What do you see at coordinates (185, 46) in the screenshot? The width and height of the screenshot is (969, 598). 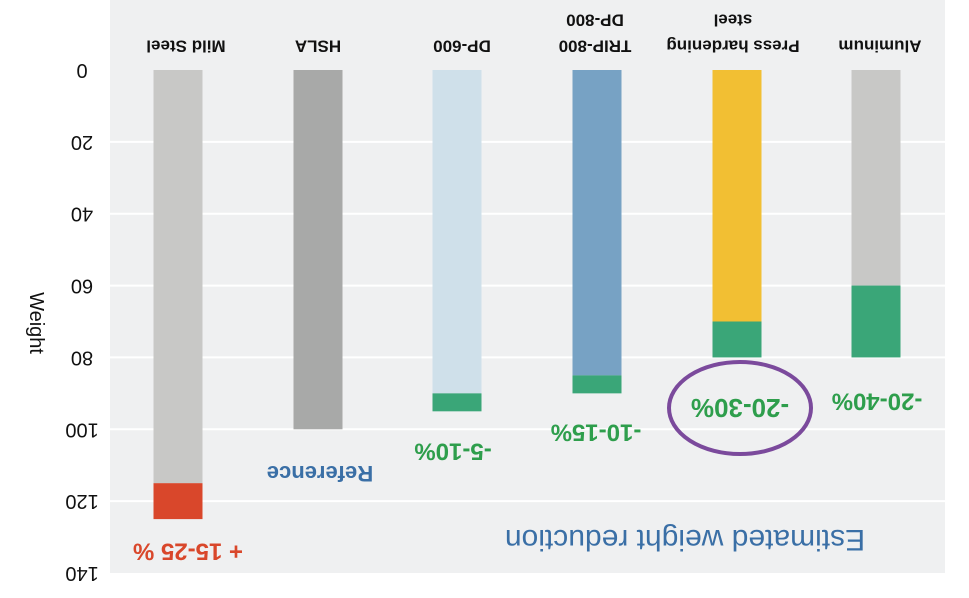 I see `category-label: Mild Steel` at bounding box center [185, 46].